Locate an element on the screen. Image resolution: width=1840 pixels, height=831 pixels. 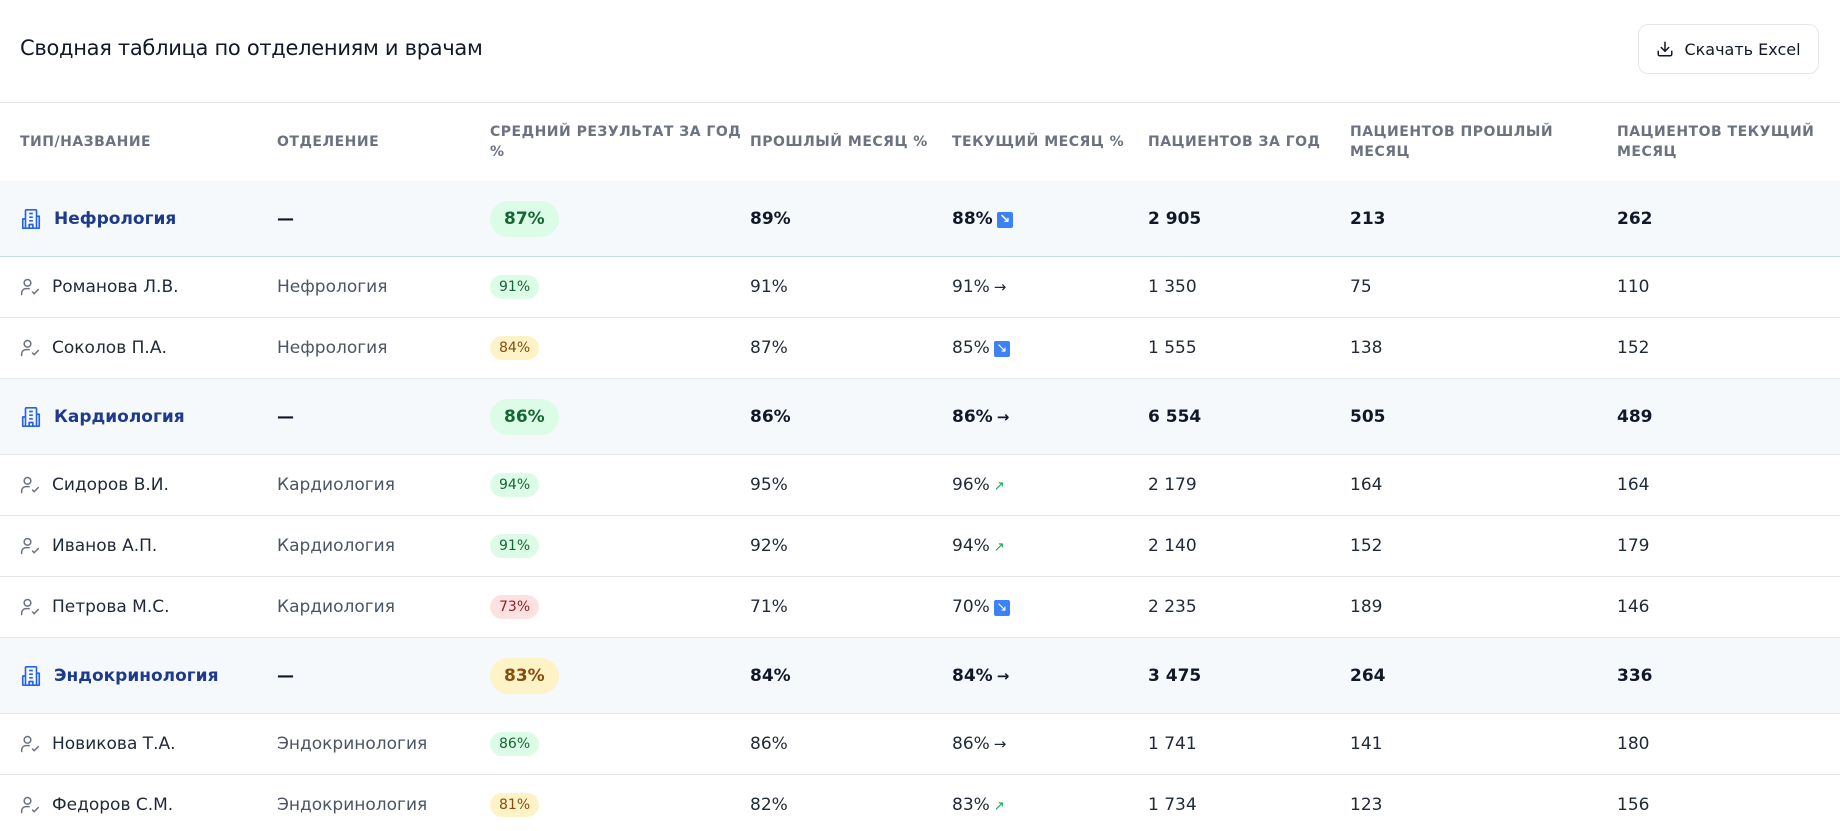
current-month-cell: 96% ↗ is located at coordinates (1050, 485).